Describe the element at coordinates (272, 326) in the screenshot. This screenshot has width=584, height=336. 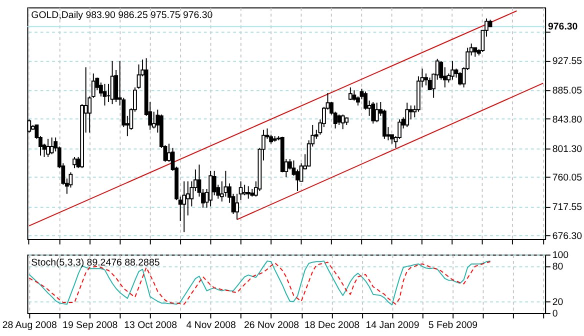
I see `category-label: 26 Nov 2008` at that location.